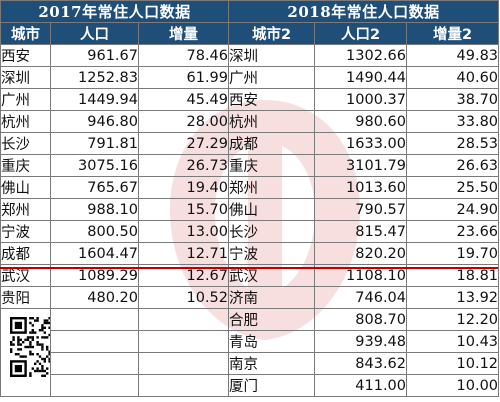 The height and width of the screenshot is (402, 500). I want to click on cell-2018-population: 411.00, so click(361, 385).